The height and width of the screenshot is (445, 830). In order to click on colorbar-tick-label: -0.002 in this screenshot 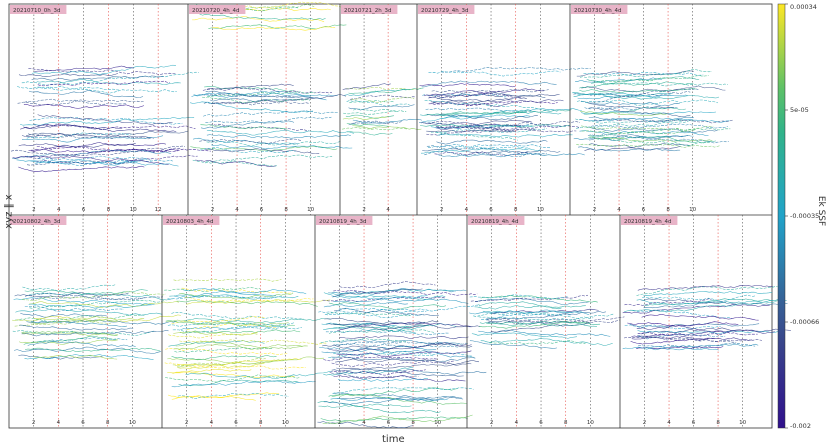, I will do `click(800, 426)`.